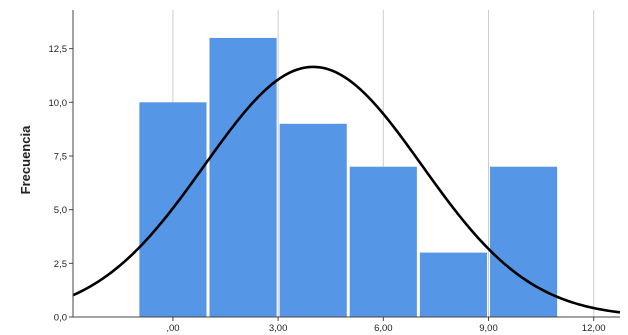 The image size is (628, 335). What do you see at coordinates (594, 328) in the screenshot?
I see `x-tick-label: 12,00` at bounding box center [594, 328].